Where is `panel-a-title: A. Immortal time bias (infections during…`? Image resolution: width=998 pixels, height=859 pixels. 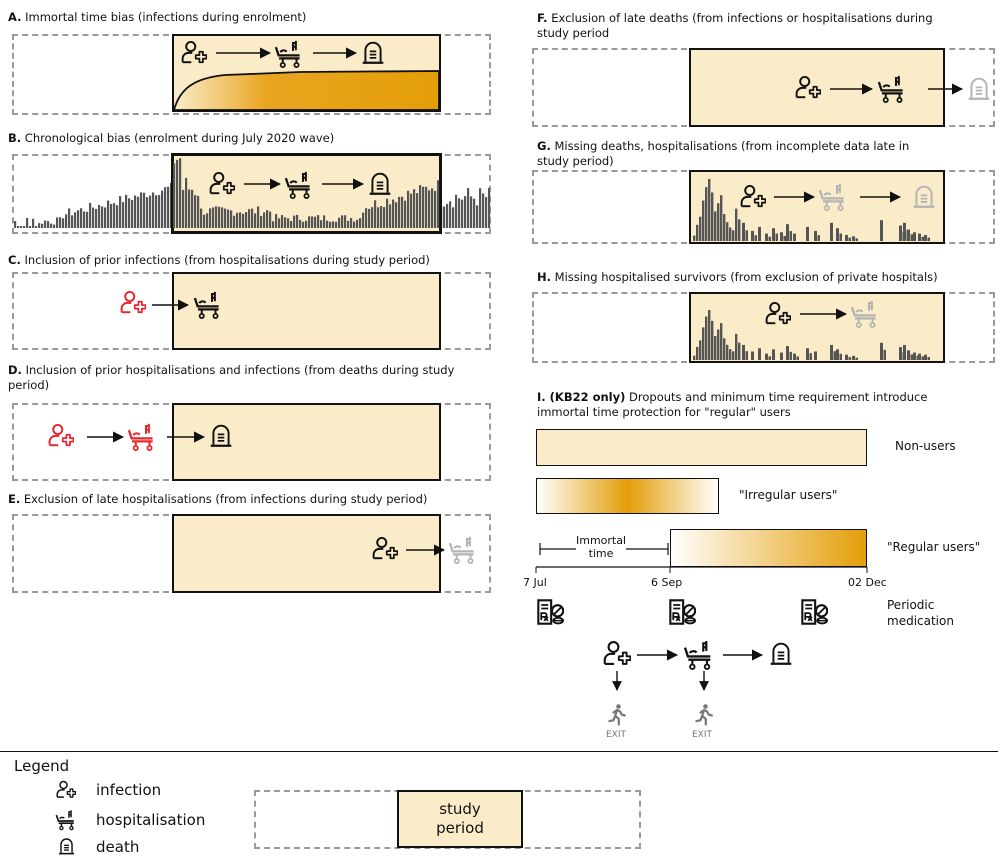 panel-a-title: A. Immortal time bias (infections during… is located at coordinates (157, 17).